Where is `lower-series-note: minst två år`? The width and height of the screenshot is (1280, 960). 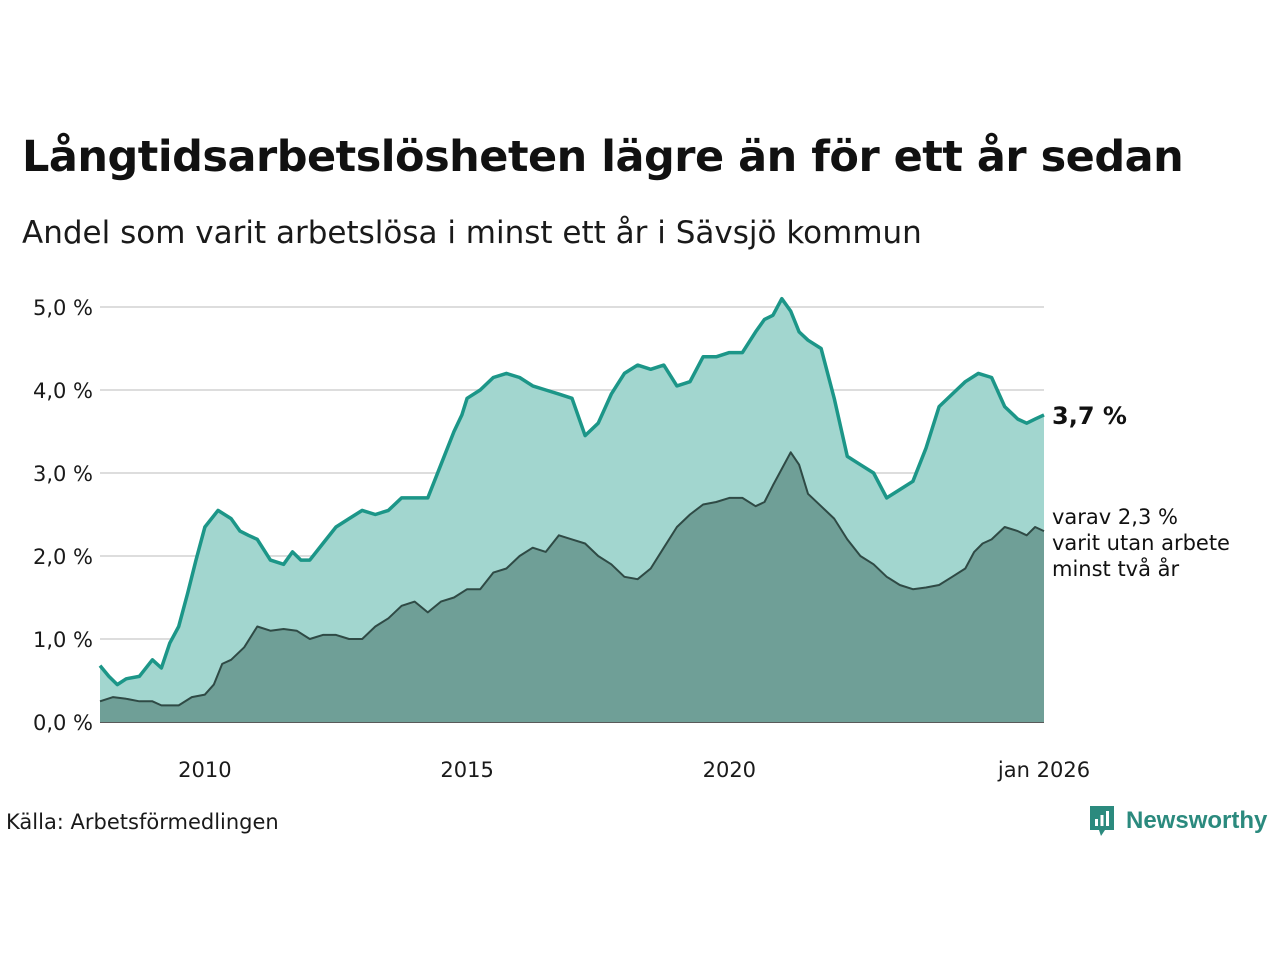 lower-series-note: minst två år is located at coordinates (1116, 568).